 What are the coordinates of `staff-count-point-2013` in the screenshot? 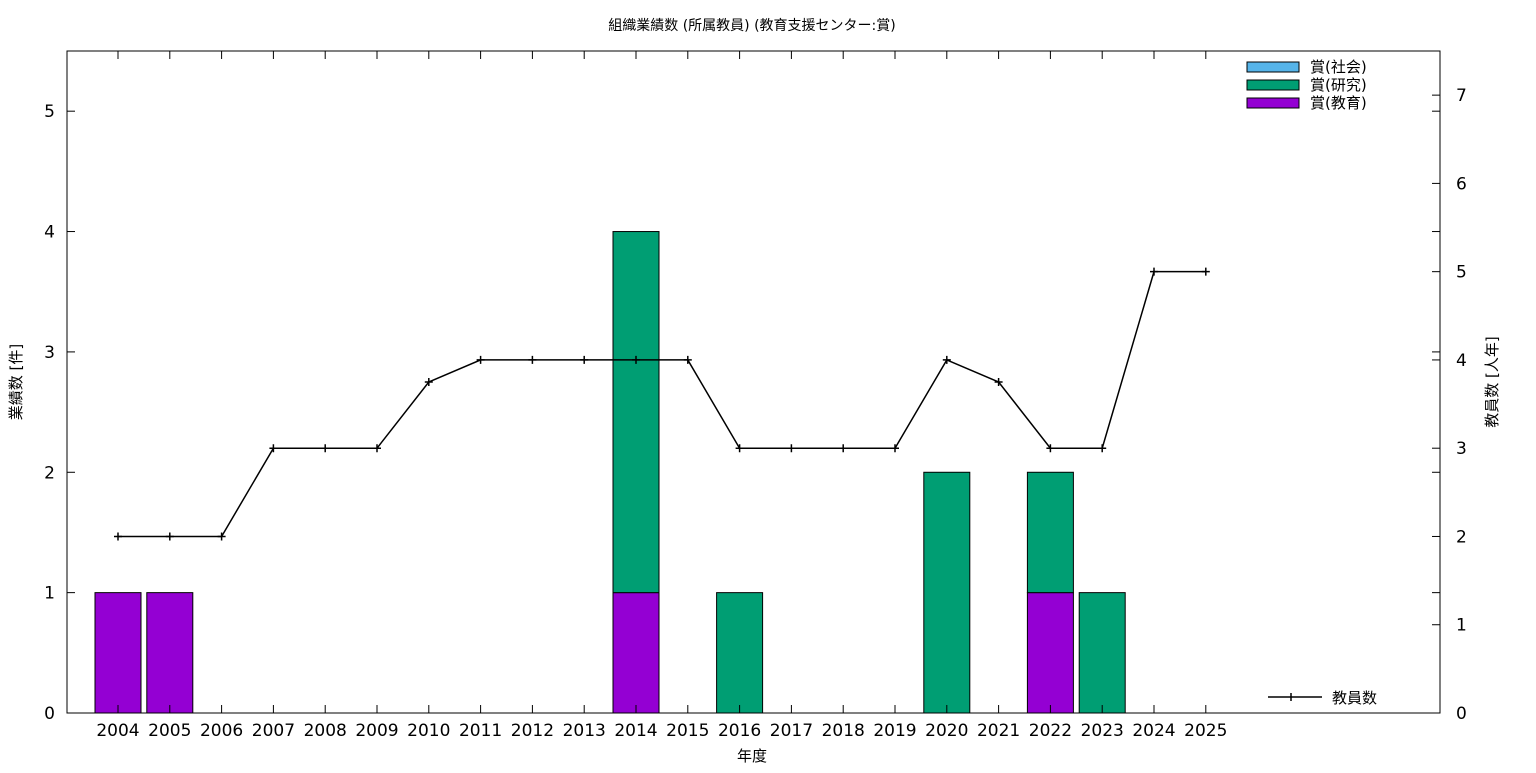 It's located at (584, 359).